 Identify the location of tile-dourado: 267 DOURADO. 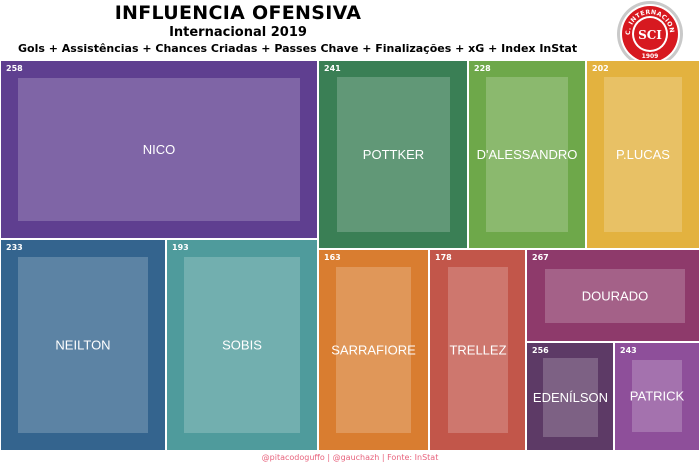
(612, 295).